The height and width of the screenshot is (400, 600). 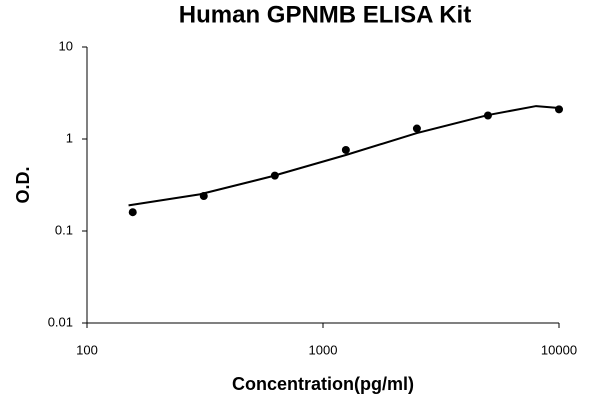 I want to click on x-axis-label: Concentration(pg/ml), so click(x=323, y=384).